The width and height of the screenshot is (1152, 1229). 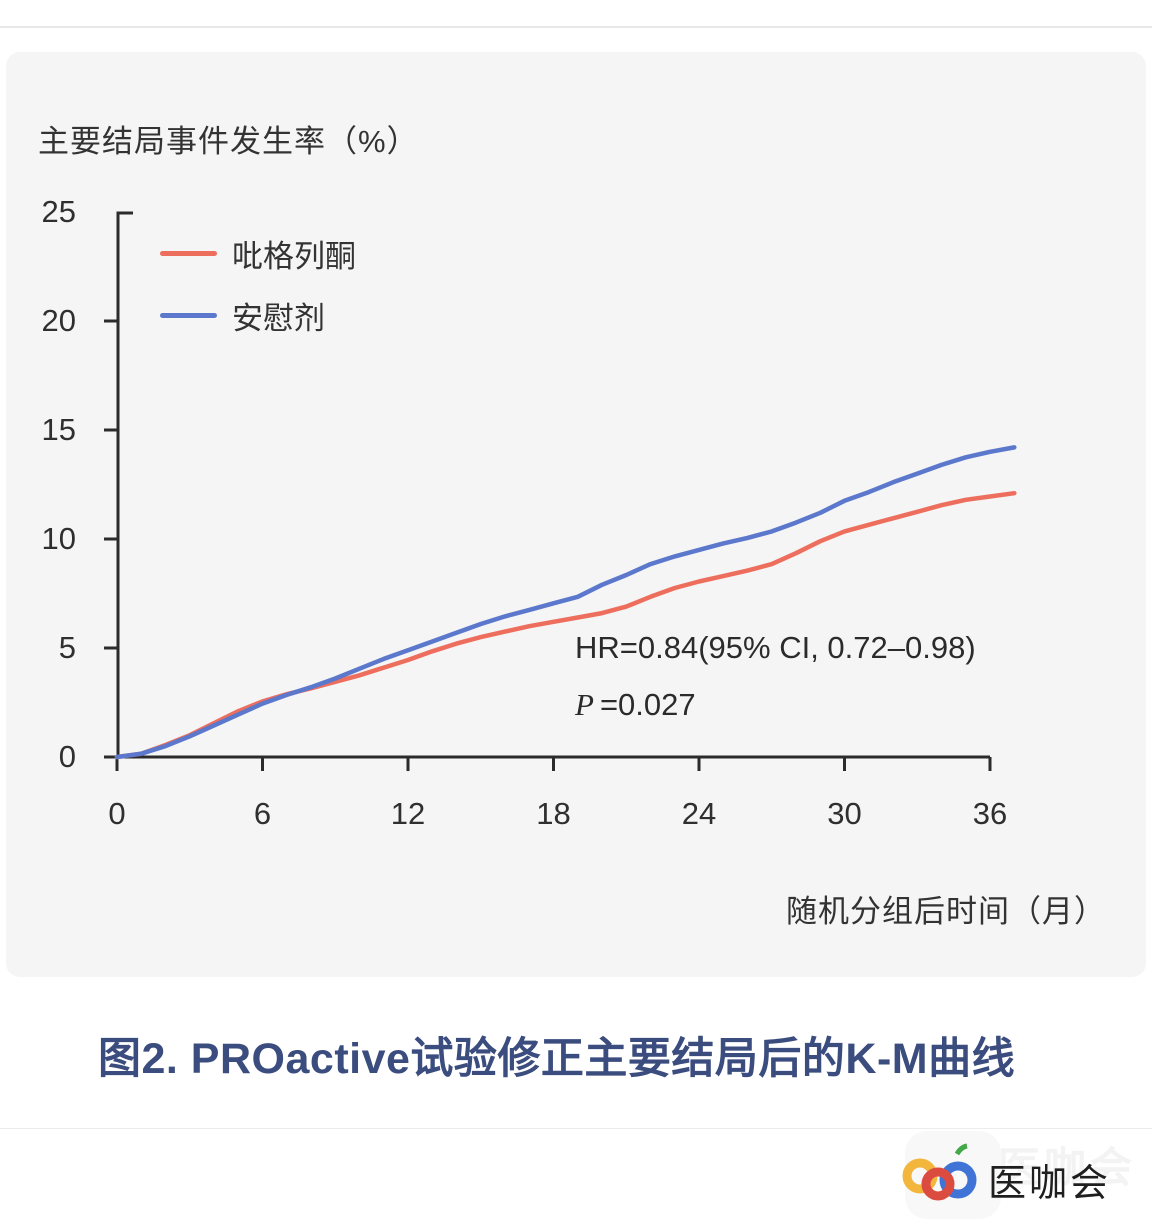 What do you see at coordinates (67, 647) in the screenshot?
I see `y-tick-label: 5` at bounding box center [67, 647].